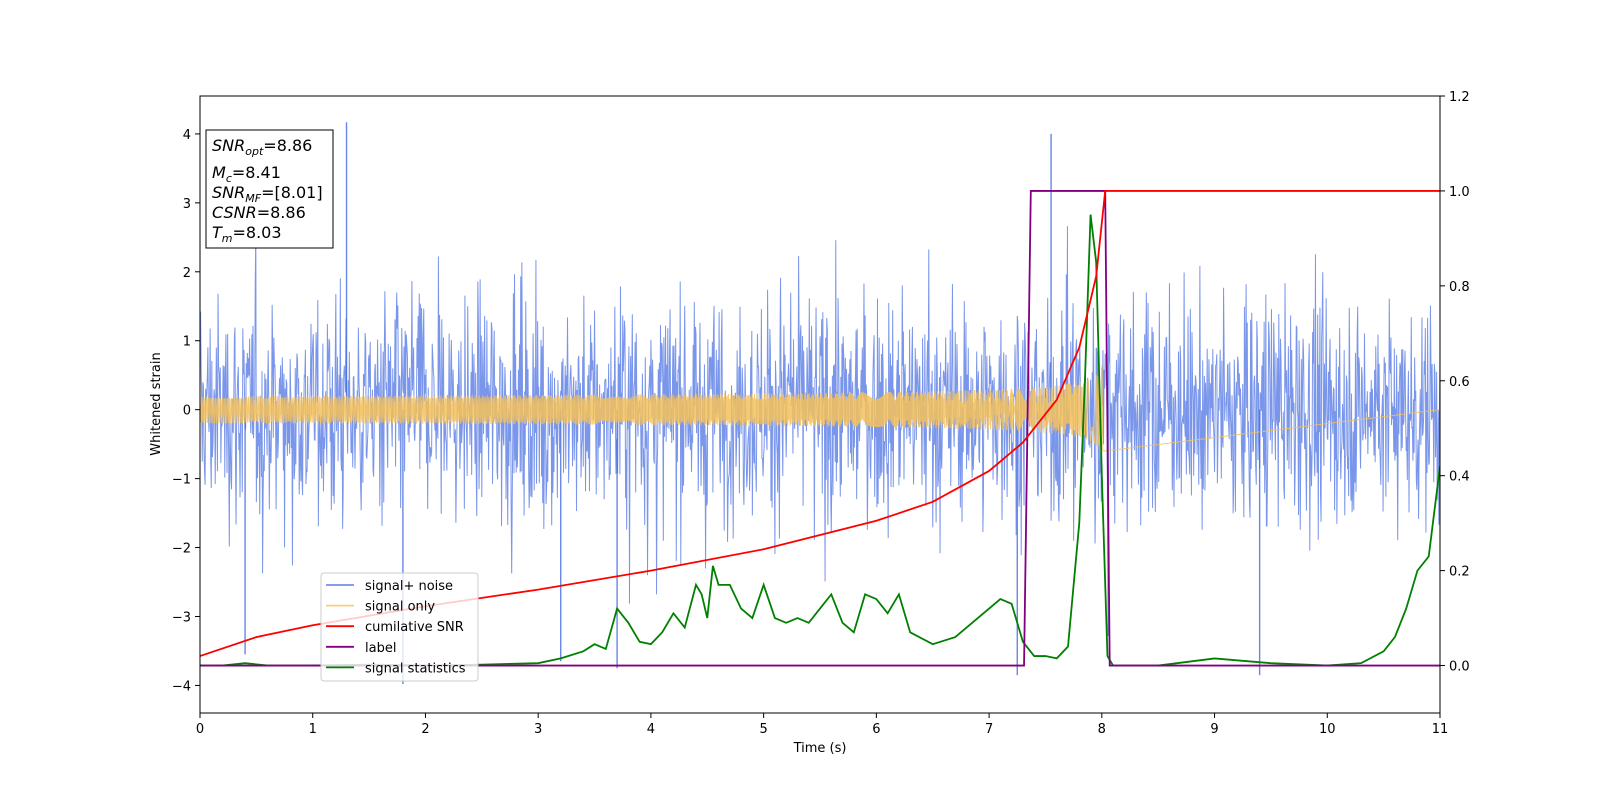 The width and height of the screenshot is (1600, 800). I want to click on x-tick-label: 6, so click(876, 729).